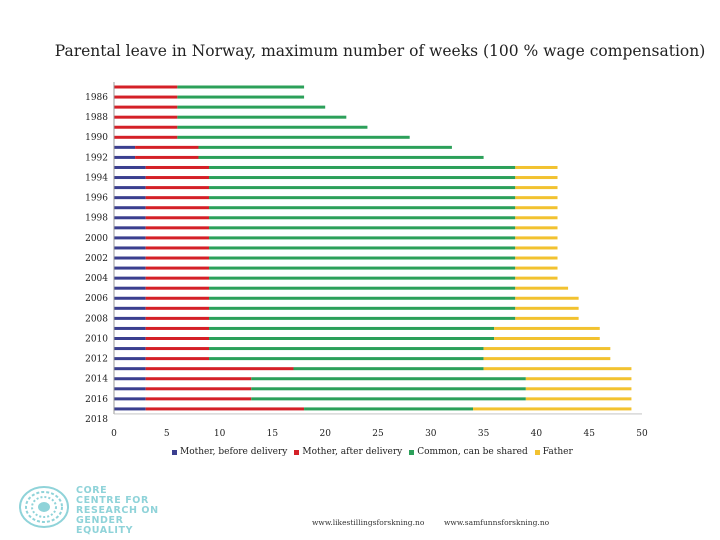 Image resolution: width=720 pixels, height=540 pixels. I want to click on logo-mark-icon, so click(44, 507).